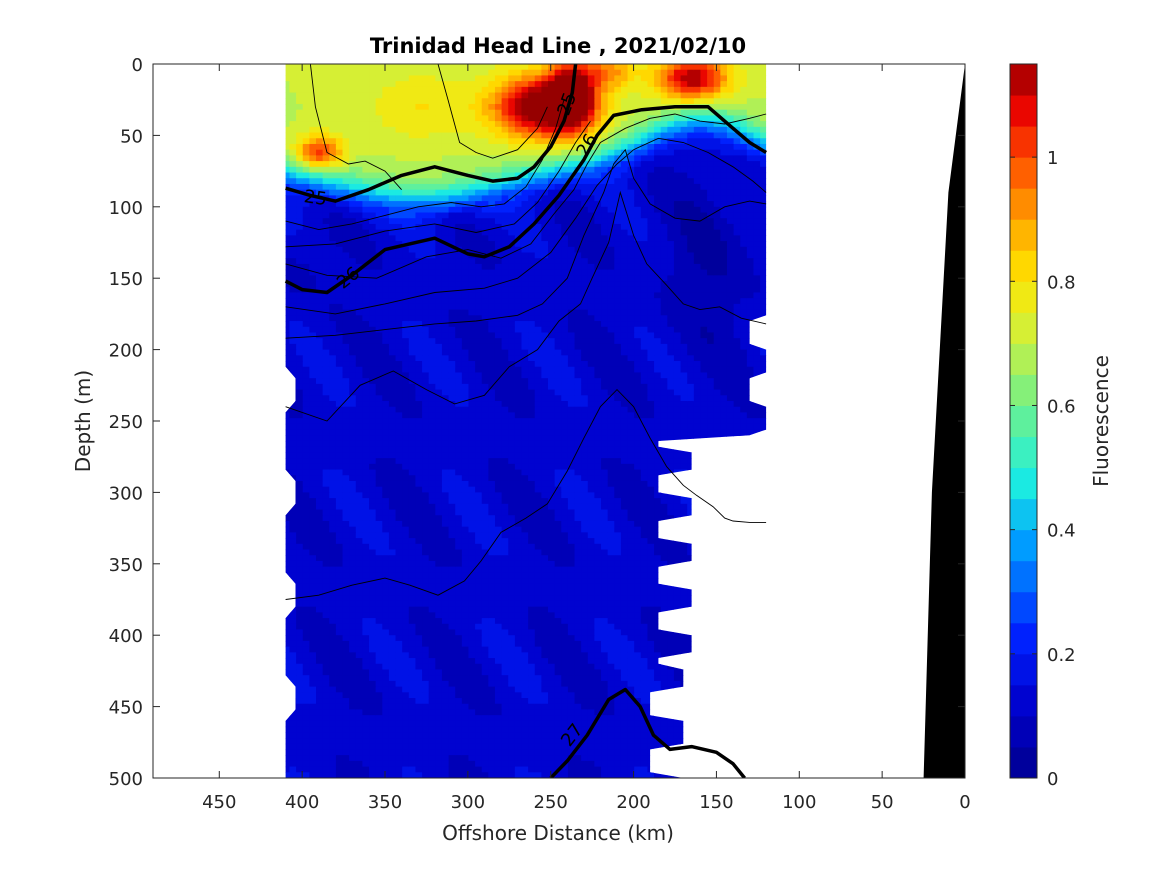 Image resolution: width=1167 pixels, height=875 pixels. I want to click on colorbar-label: Fluorescence, so click(1101, 421).